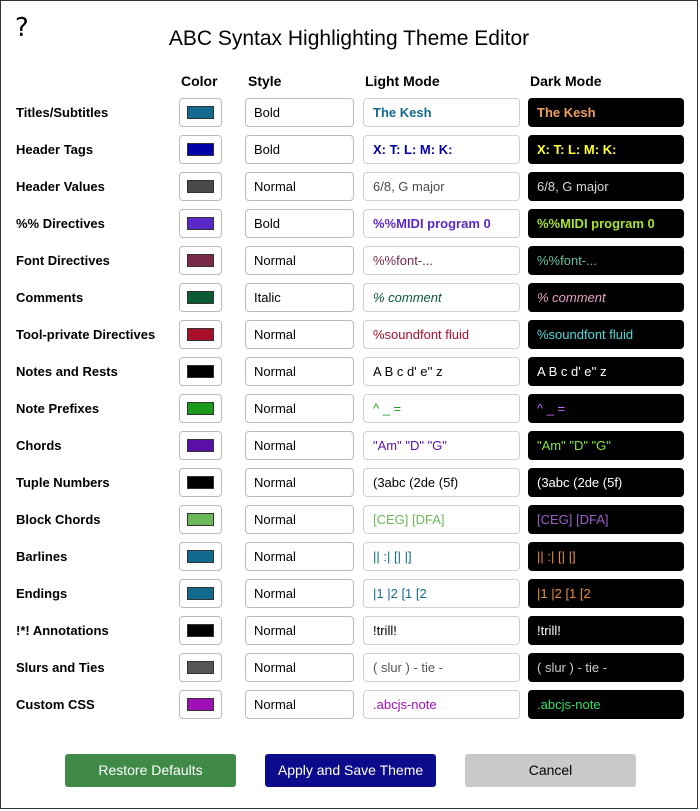 The width and height of the screenshot is (700, 811). What do you see at coordinates (441, 667) in the screenshot?
I see `light-mode-preview: ( slur ) - tie -` at bounding box center [441, 667].